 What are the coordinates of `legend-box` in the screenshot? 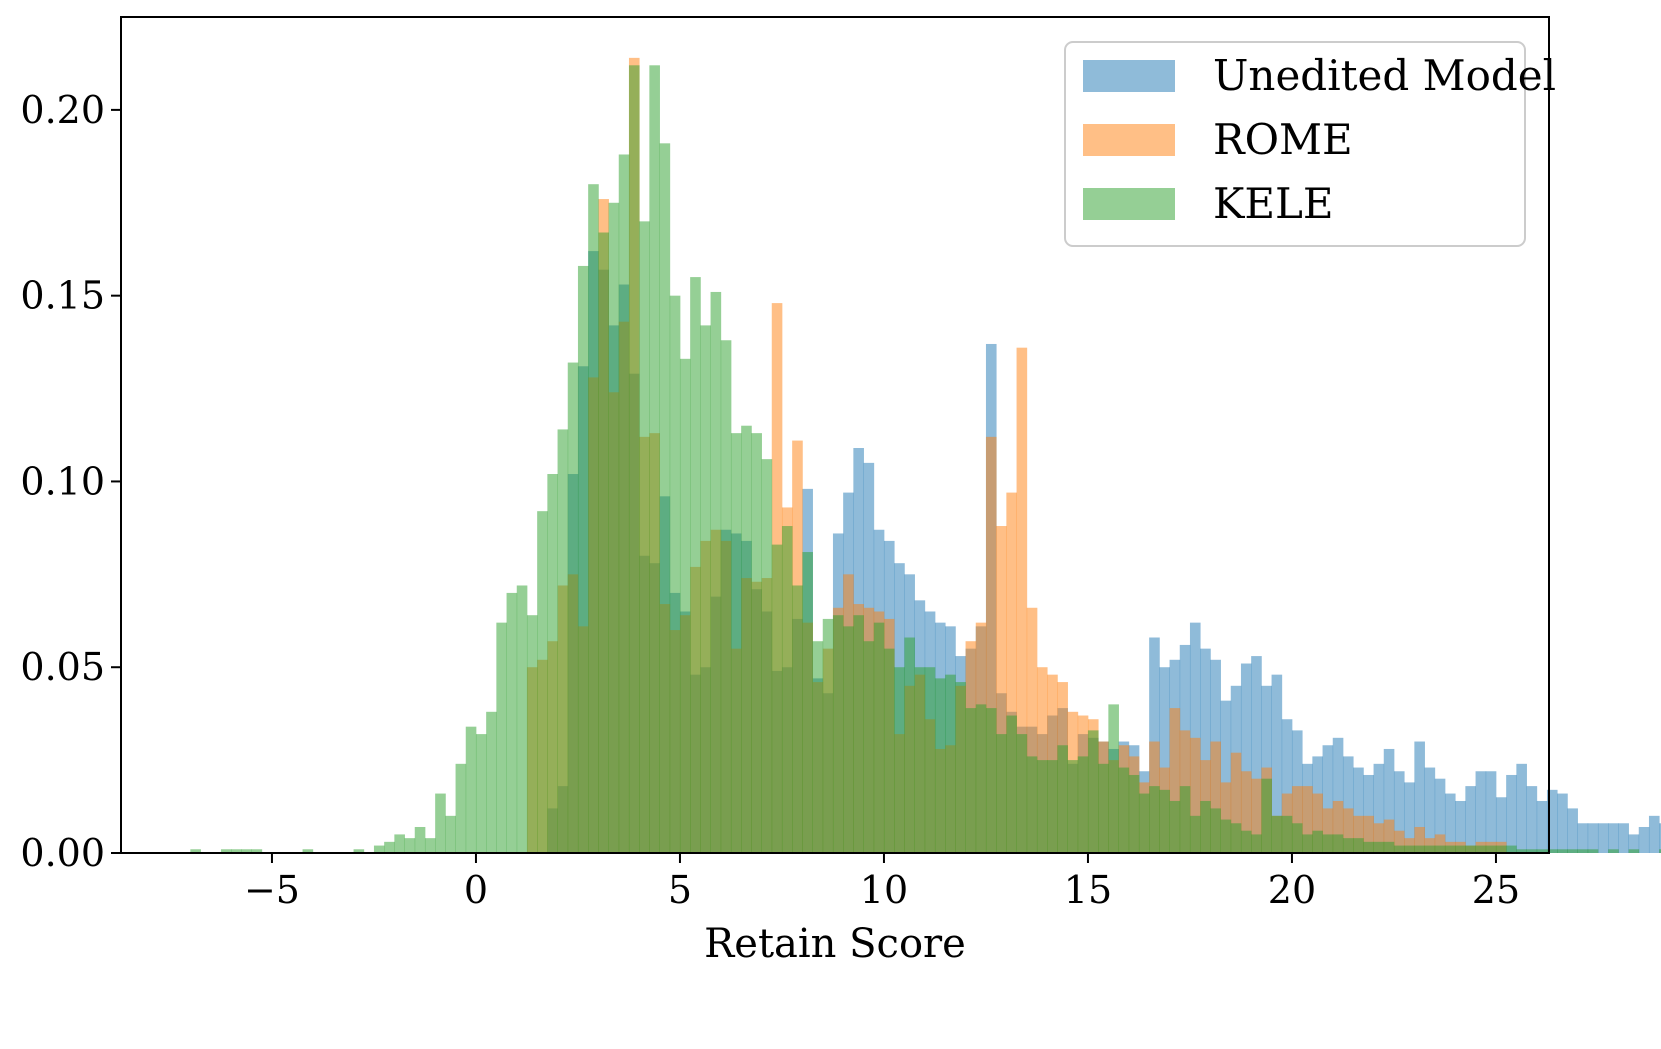 It's located at (1295, 144).